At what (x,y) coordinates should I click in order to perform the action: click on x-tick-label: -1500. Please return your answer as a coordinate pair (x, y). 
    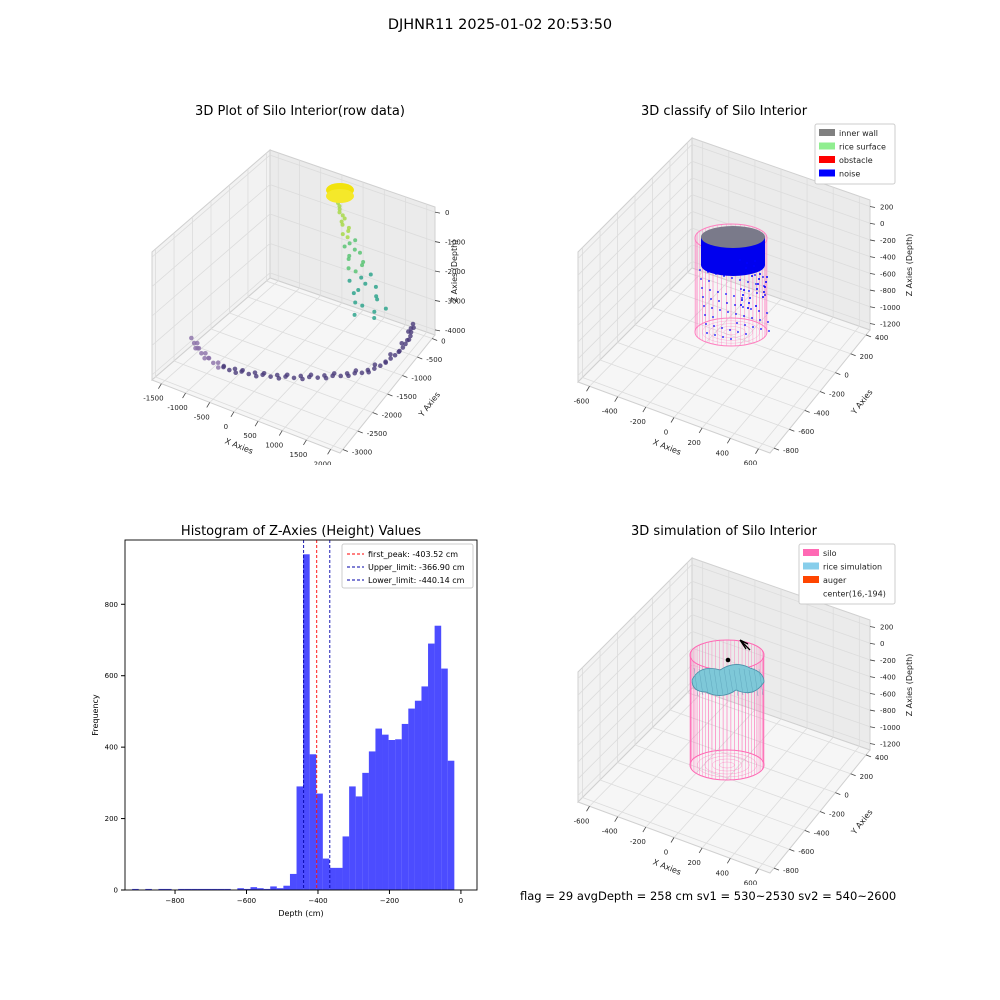
    Looking at the image, I should click on (153, 399).